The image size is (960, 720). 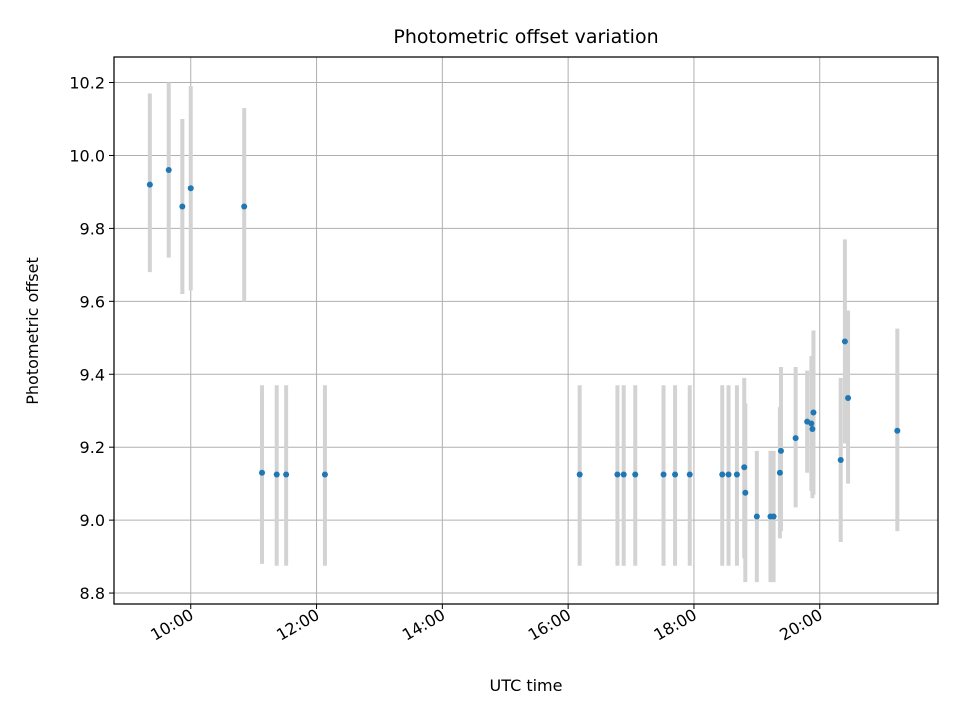 What do you see at coordinates (87, 155) in the screenshot?
I see `y-tick-label: 10.0` at bounding box center [87, 155].